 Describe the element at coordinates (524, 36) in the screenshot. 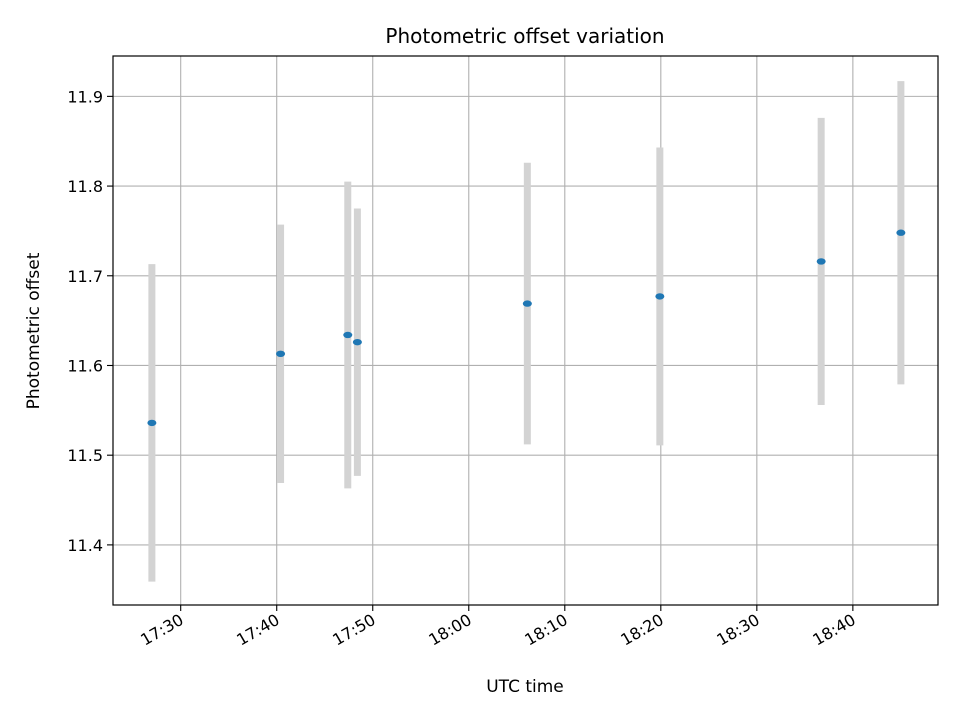

I see `chart-title: Photometric offset variation` at that location.